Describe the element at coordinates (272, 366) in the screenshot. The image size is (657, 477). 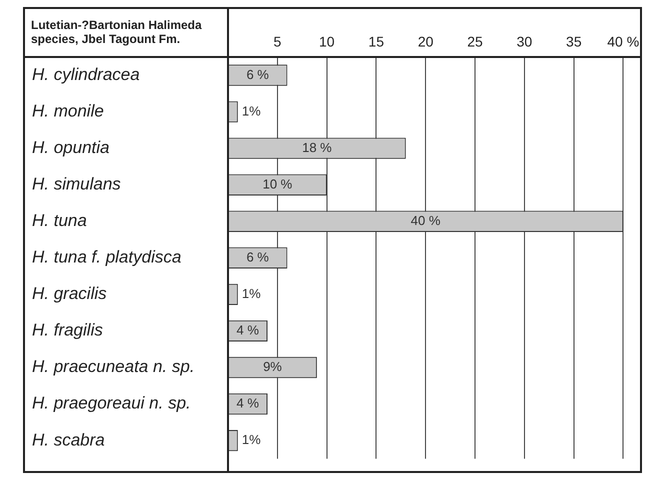
I see `data-label: 9%` at that location.